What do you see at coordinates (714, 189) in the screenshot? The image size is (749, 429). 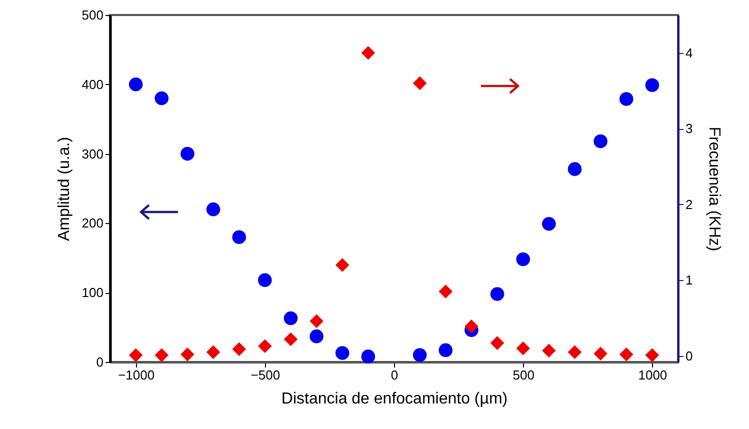 I see `y2-axis-title: Frecuencia (KHz)` at bounding box center [714, 189].